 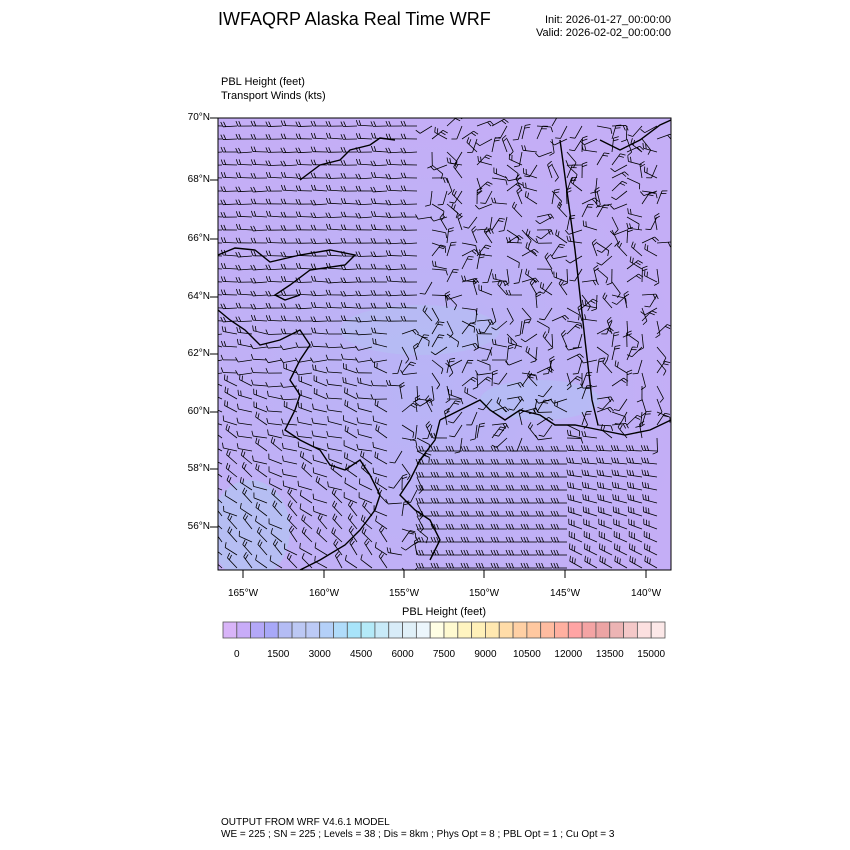 What do you see at coordinates (198, 353) in the screenshot?
I see `lat-label: 62°N` at bounding box center [198, 353].